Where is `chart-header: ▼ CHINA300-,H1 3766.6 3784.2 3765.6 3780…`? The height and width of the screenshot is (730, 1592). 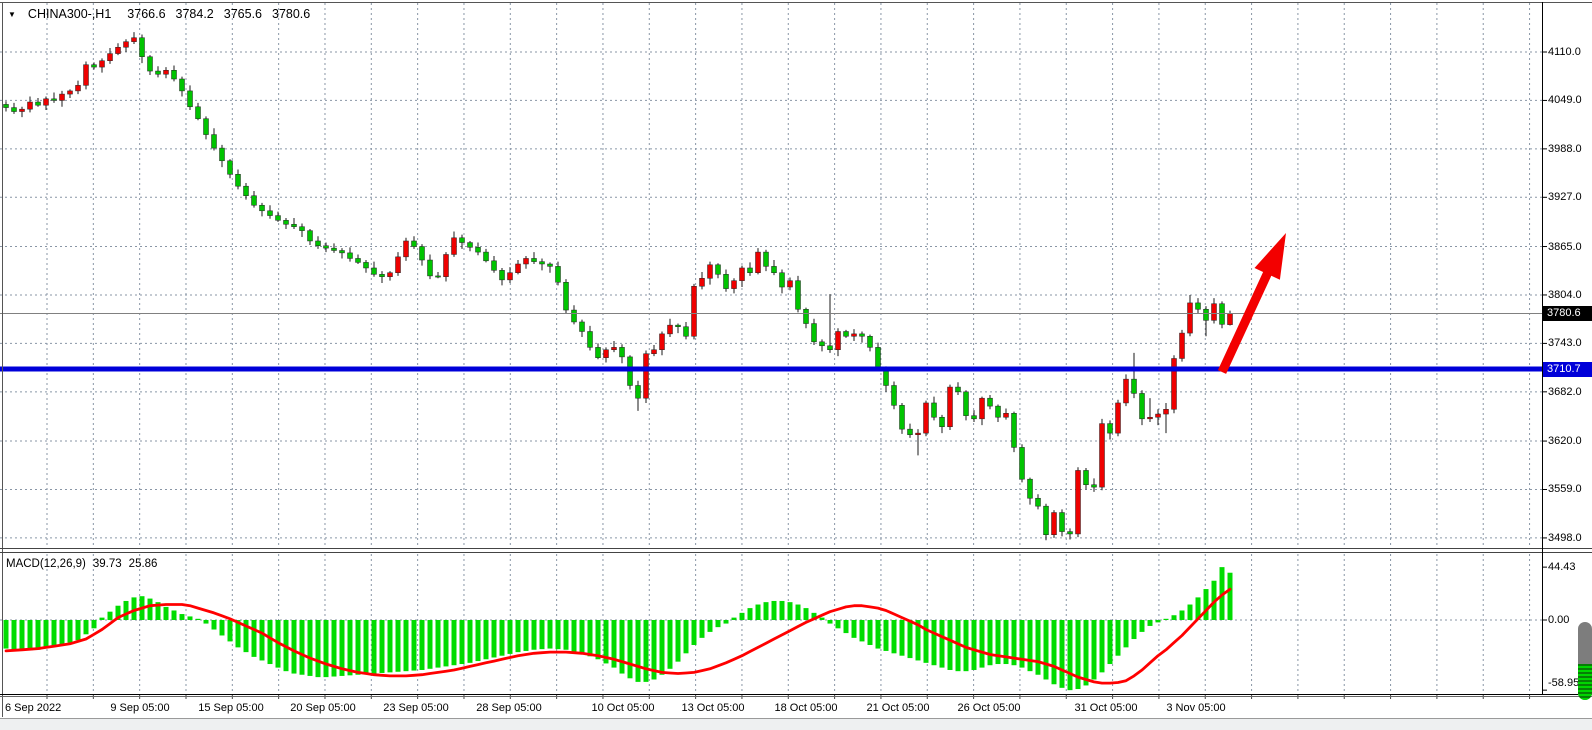
chart-header: ▼ CHINA300-,H1 3766.6 3784.2 3765.6 3780… is located at coordinates (159, 14).